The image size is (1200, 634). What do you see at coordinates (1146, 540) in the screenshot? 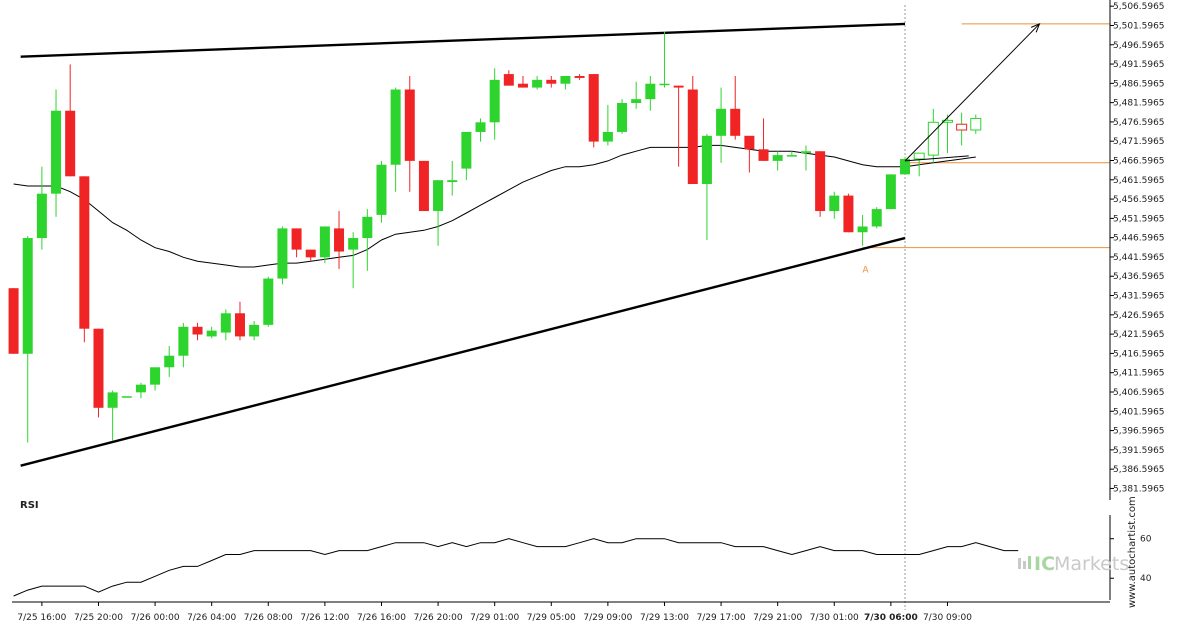
I see `rsi-tick-label: 60` at bounding box center [1146, 540].